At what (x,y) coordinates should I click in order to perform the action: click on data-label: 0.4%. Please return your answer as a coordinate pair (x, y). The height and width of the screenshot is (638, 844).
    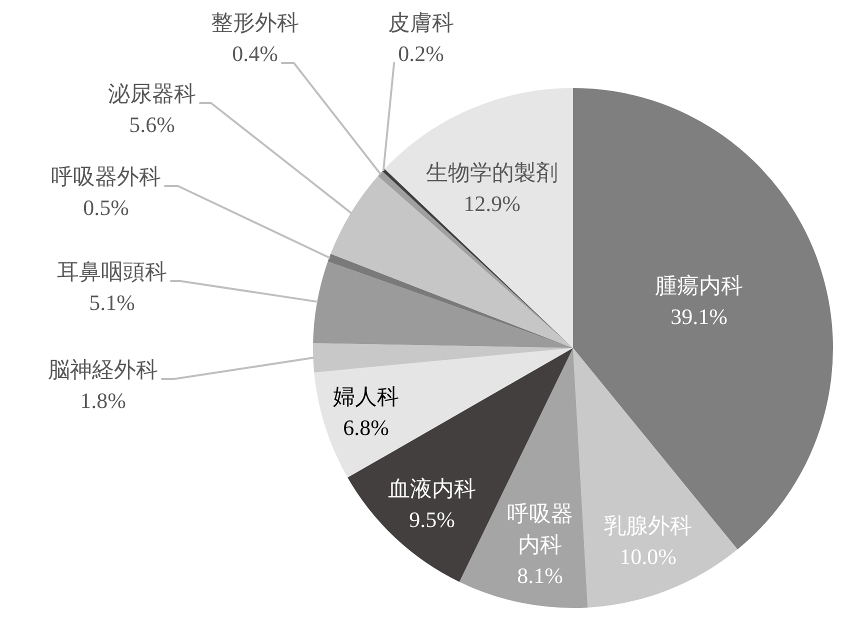
    Looking at the image, I should click on (255, 53).